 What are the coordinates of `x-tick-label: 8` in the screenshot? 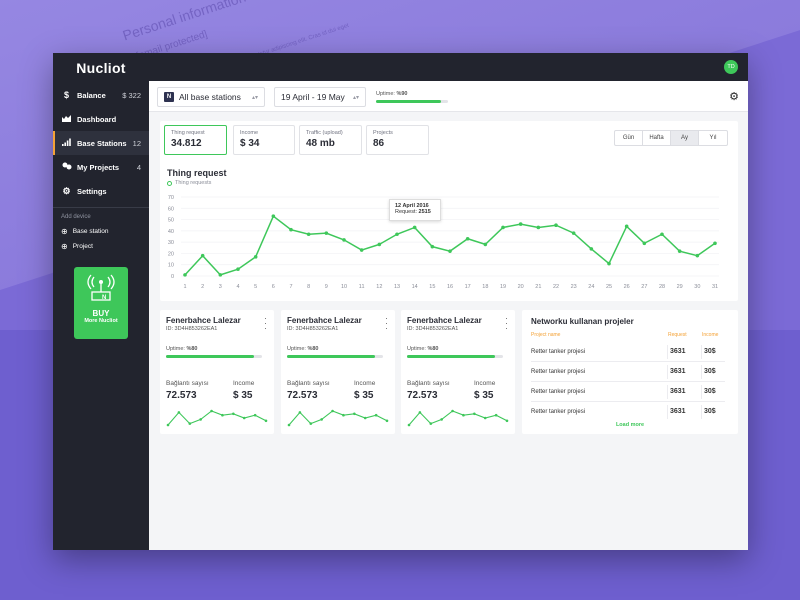 It's located at (308, 287).